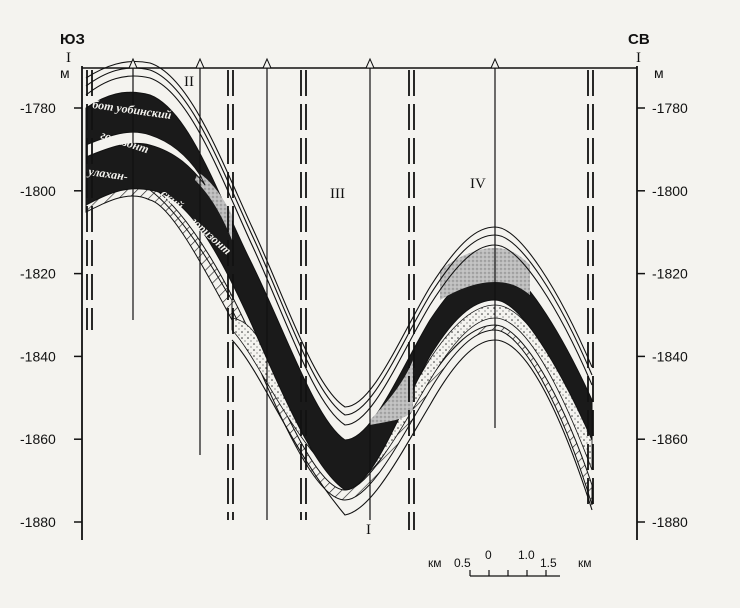  What do you see at coordinates (38, 274) in the screenshot?
I see `left-axis-tick-label: -1820` at bounding box center [38, 274].